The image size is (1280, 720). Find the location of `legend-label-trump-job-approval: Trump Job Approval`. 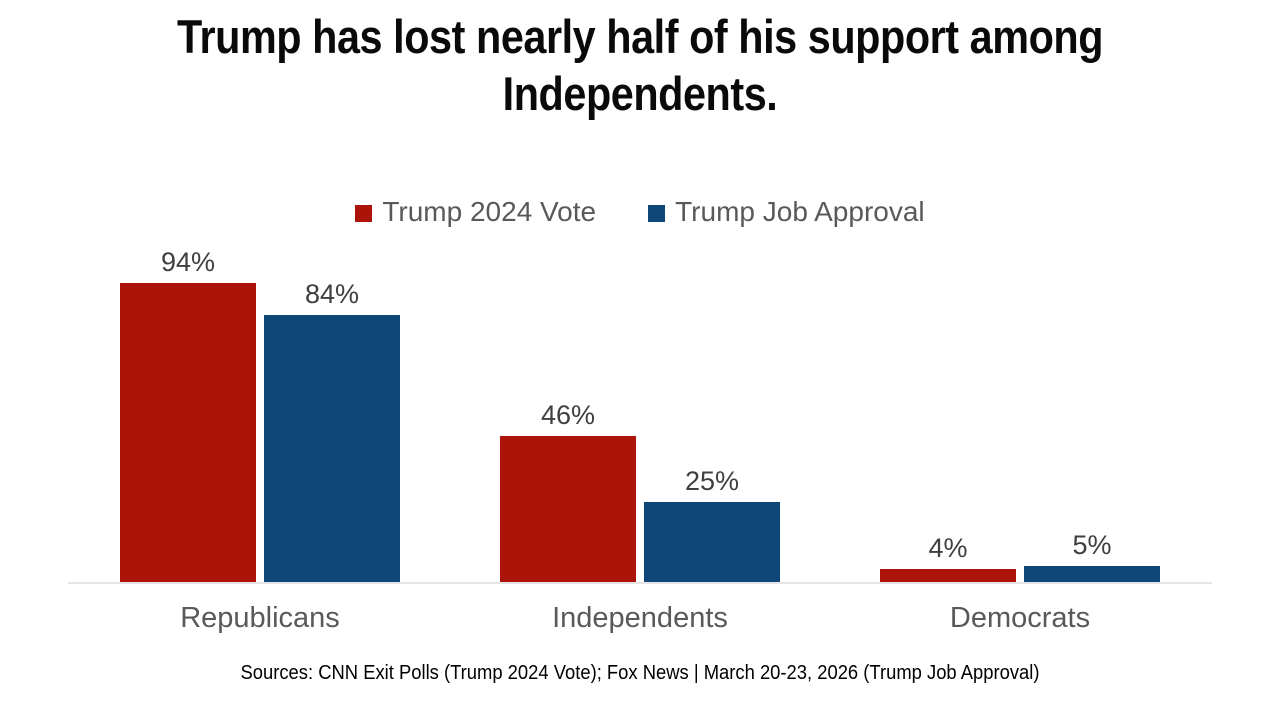

legend-label-trump-job-approval: Trump Job Approval is located at coordinates (800, 211).